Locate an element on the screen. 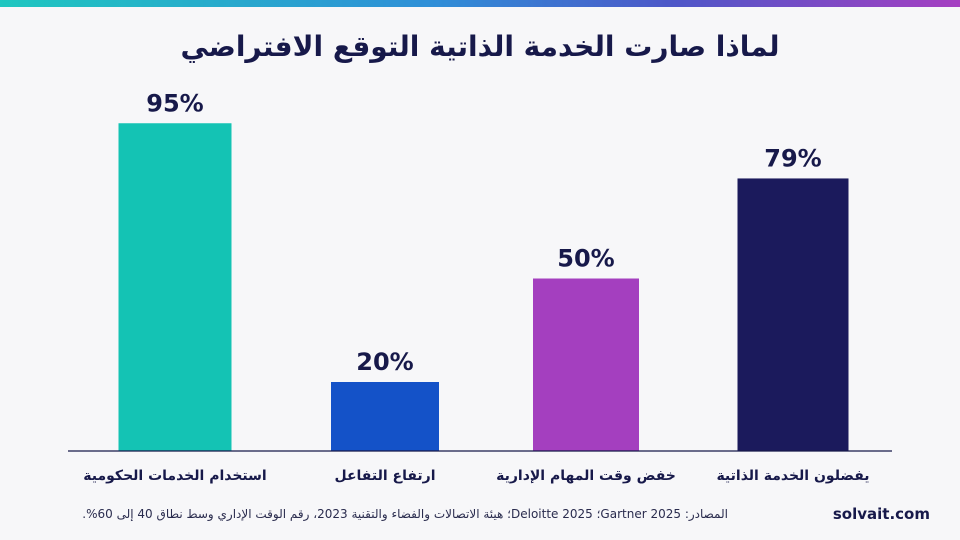 The width and height of the screenshot is (960, 540). category-label-4: يفضلون الخدمة الذاتية is located at coordinates (792, 476).